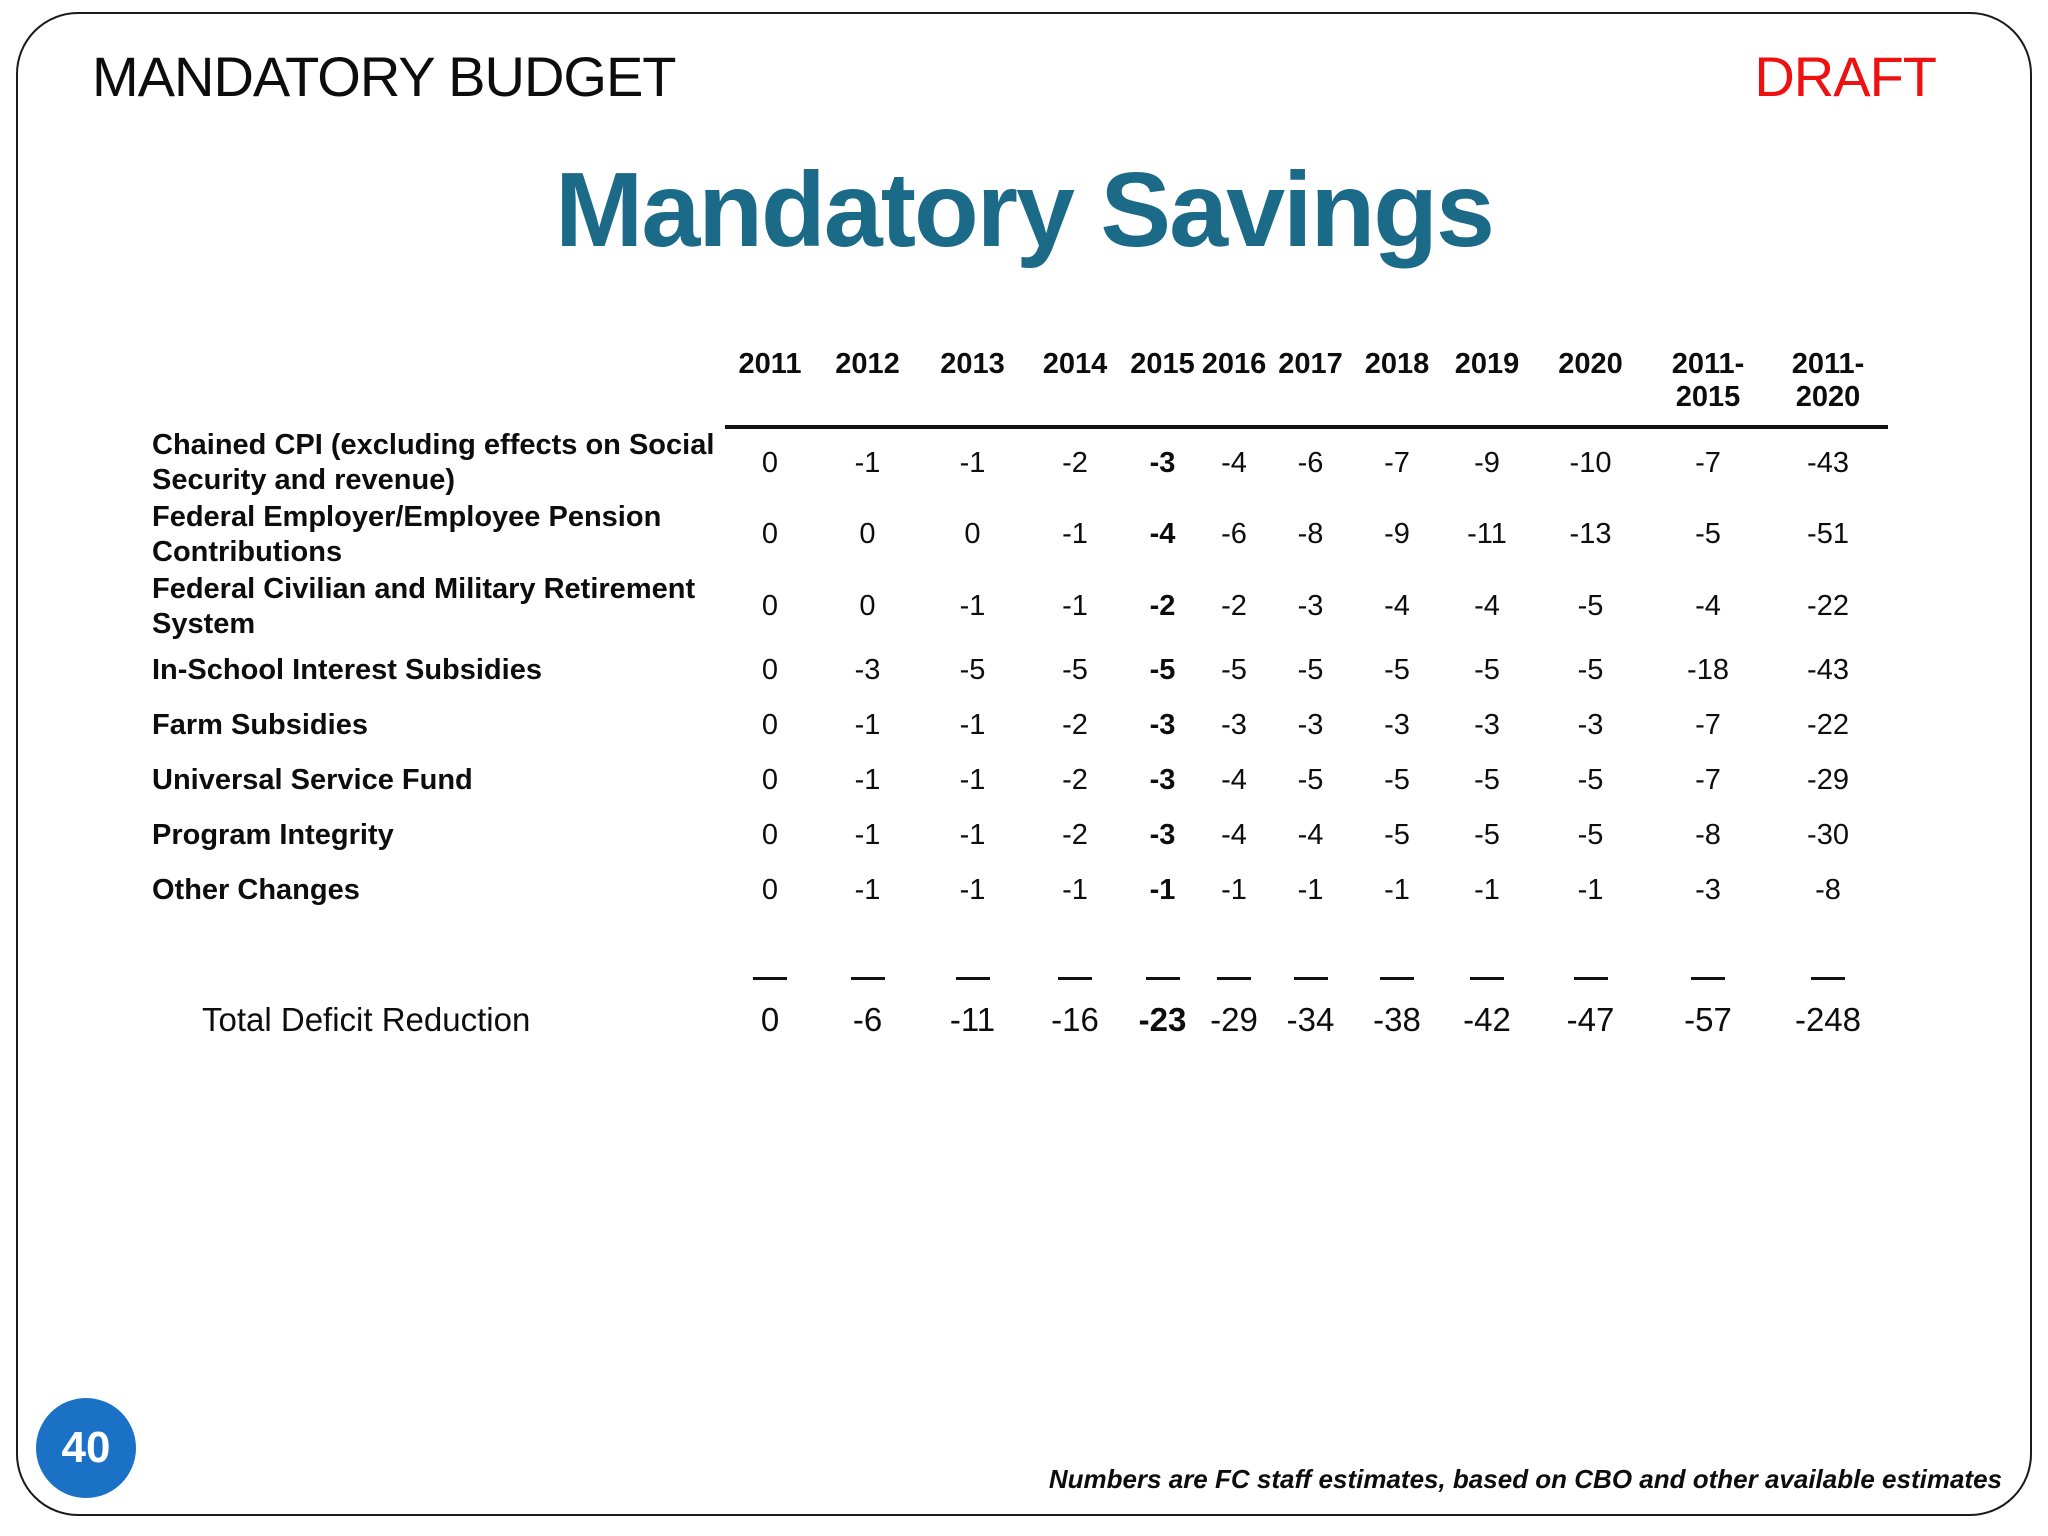 This screenshot has width=2048, height=1536. What do you see at coordinates (273, 834) in the screenshot?
I see `row-label: Program Integrity` at bounding box center [273, 834].